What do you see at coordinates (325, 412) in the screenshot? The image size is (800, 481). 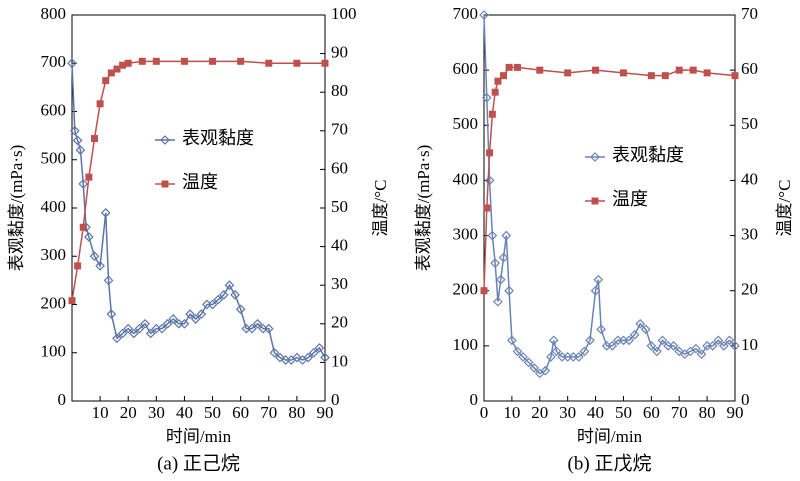 I see `x-tick-label: 90` at bounding box center [325, 412].